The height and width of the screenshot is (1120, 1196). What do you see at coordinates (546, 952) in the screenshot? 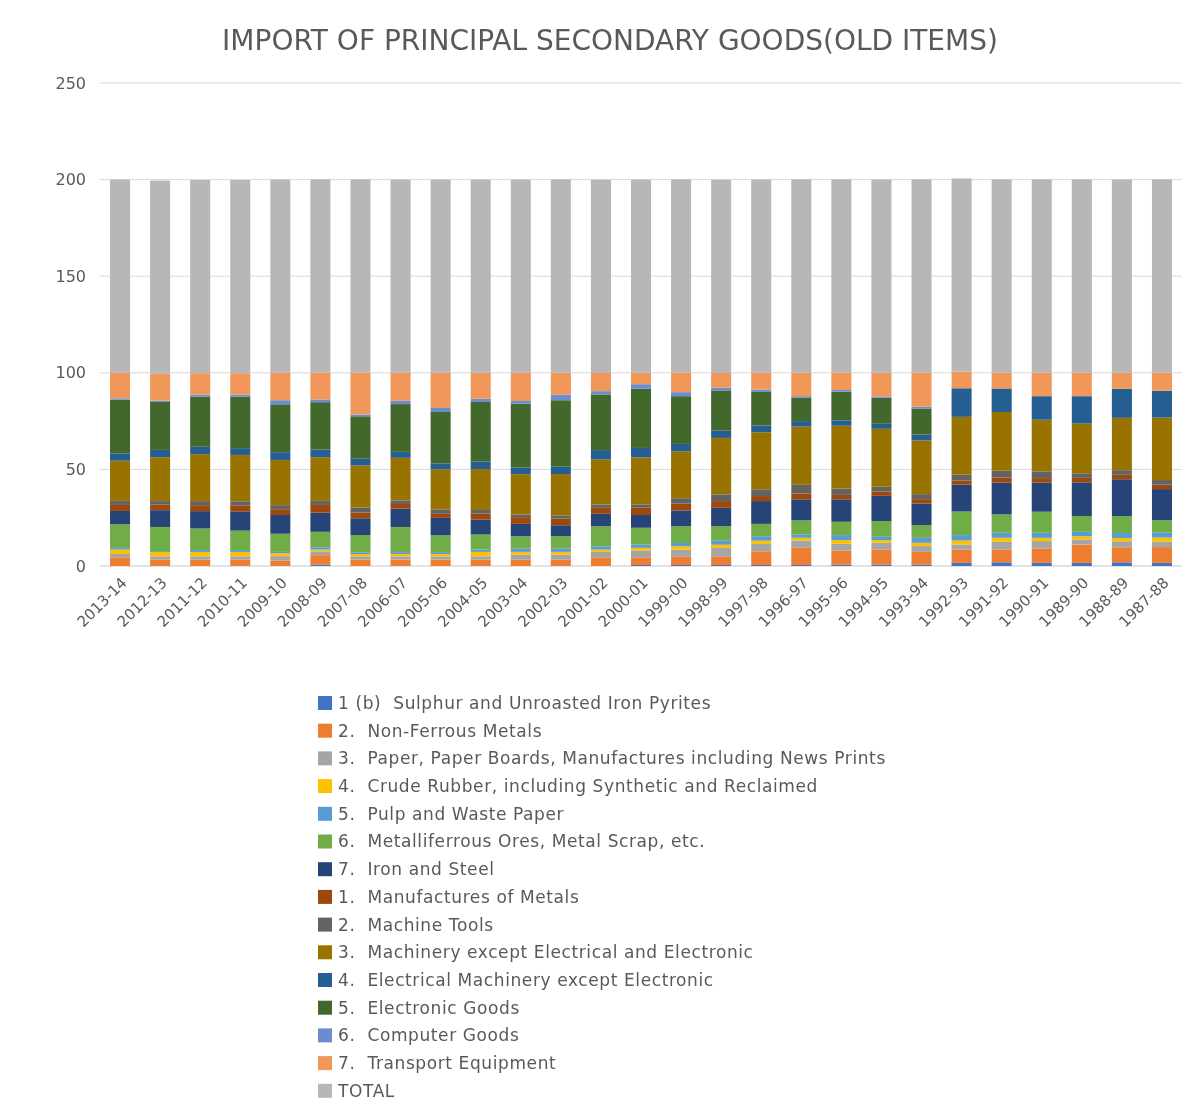
I see `legend-label: 3. Machinery except Electrical and Electronic` at bounding box center [546, 952].